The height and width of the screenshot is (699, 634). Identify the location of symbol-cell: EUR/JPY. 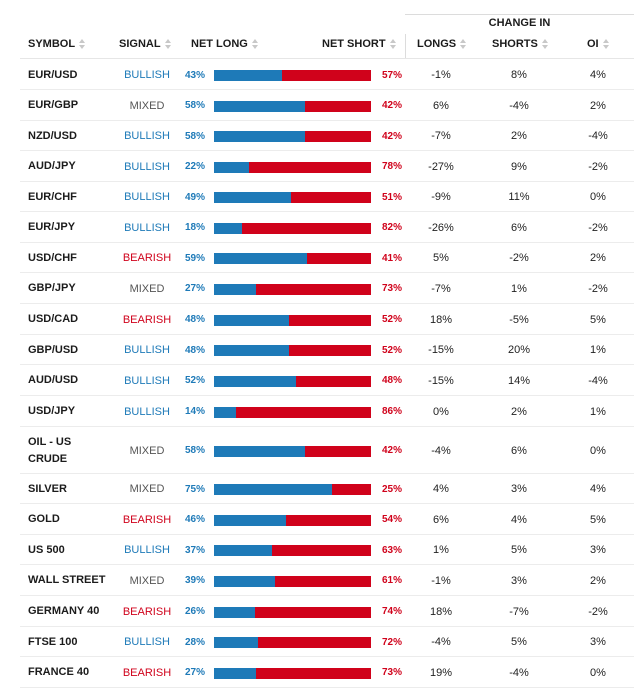
(52, 227).